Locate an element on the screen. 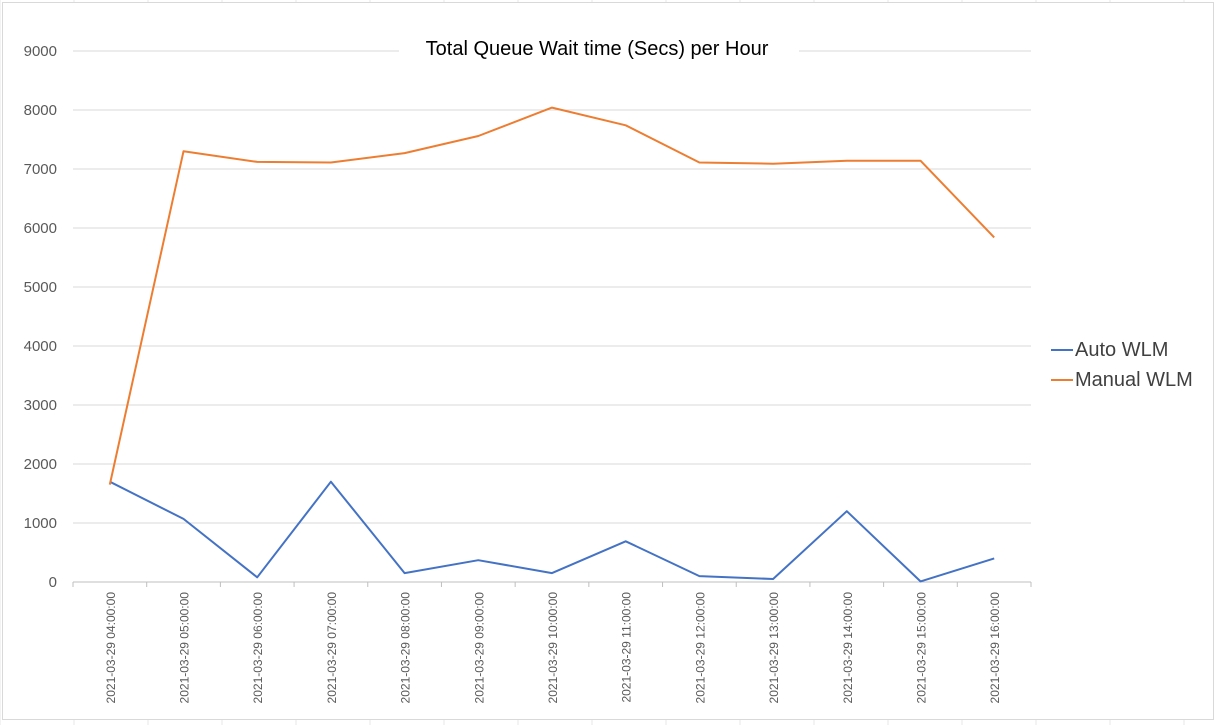 This screenshot has height=725, width=1218. chart-legend: Auto WLM Manual WLM is located at coordinates (1122, 365).